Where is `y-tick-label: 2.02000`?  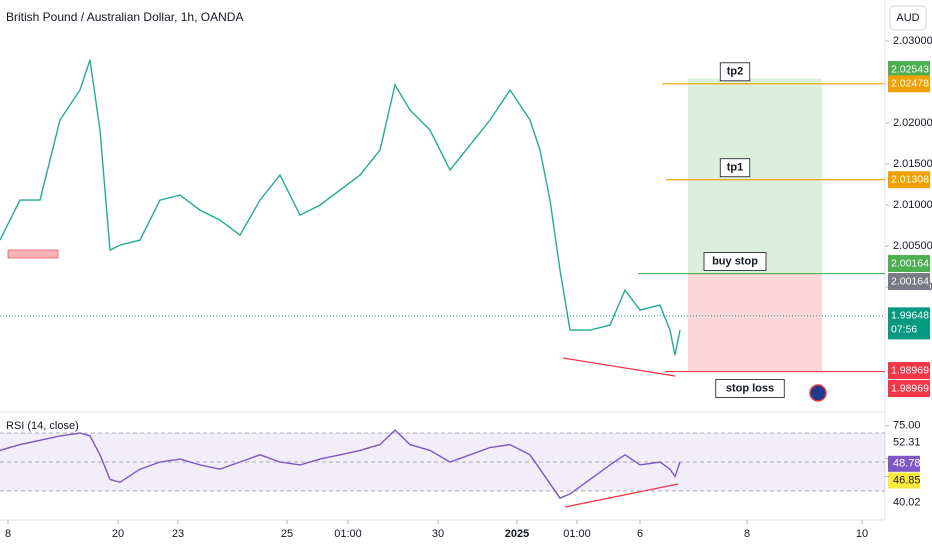 y-tick-label: 2.02000 is located at coordinates (912, 123).